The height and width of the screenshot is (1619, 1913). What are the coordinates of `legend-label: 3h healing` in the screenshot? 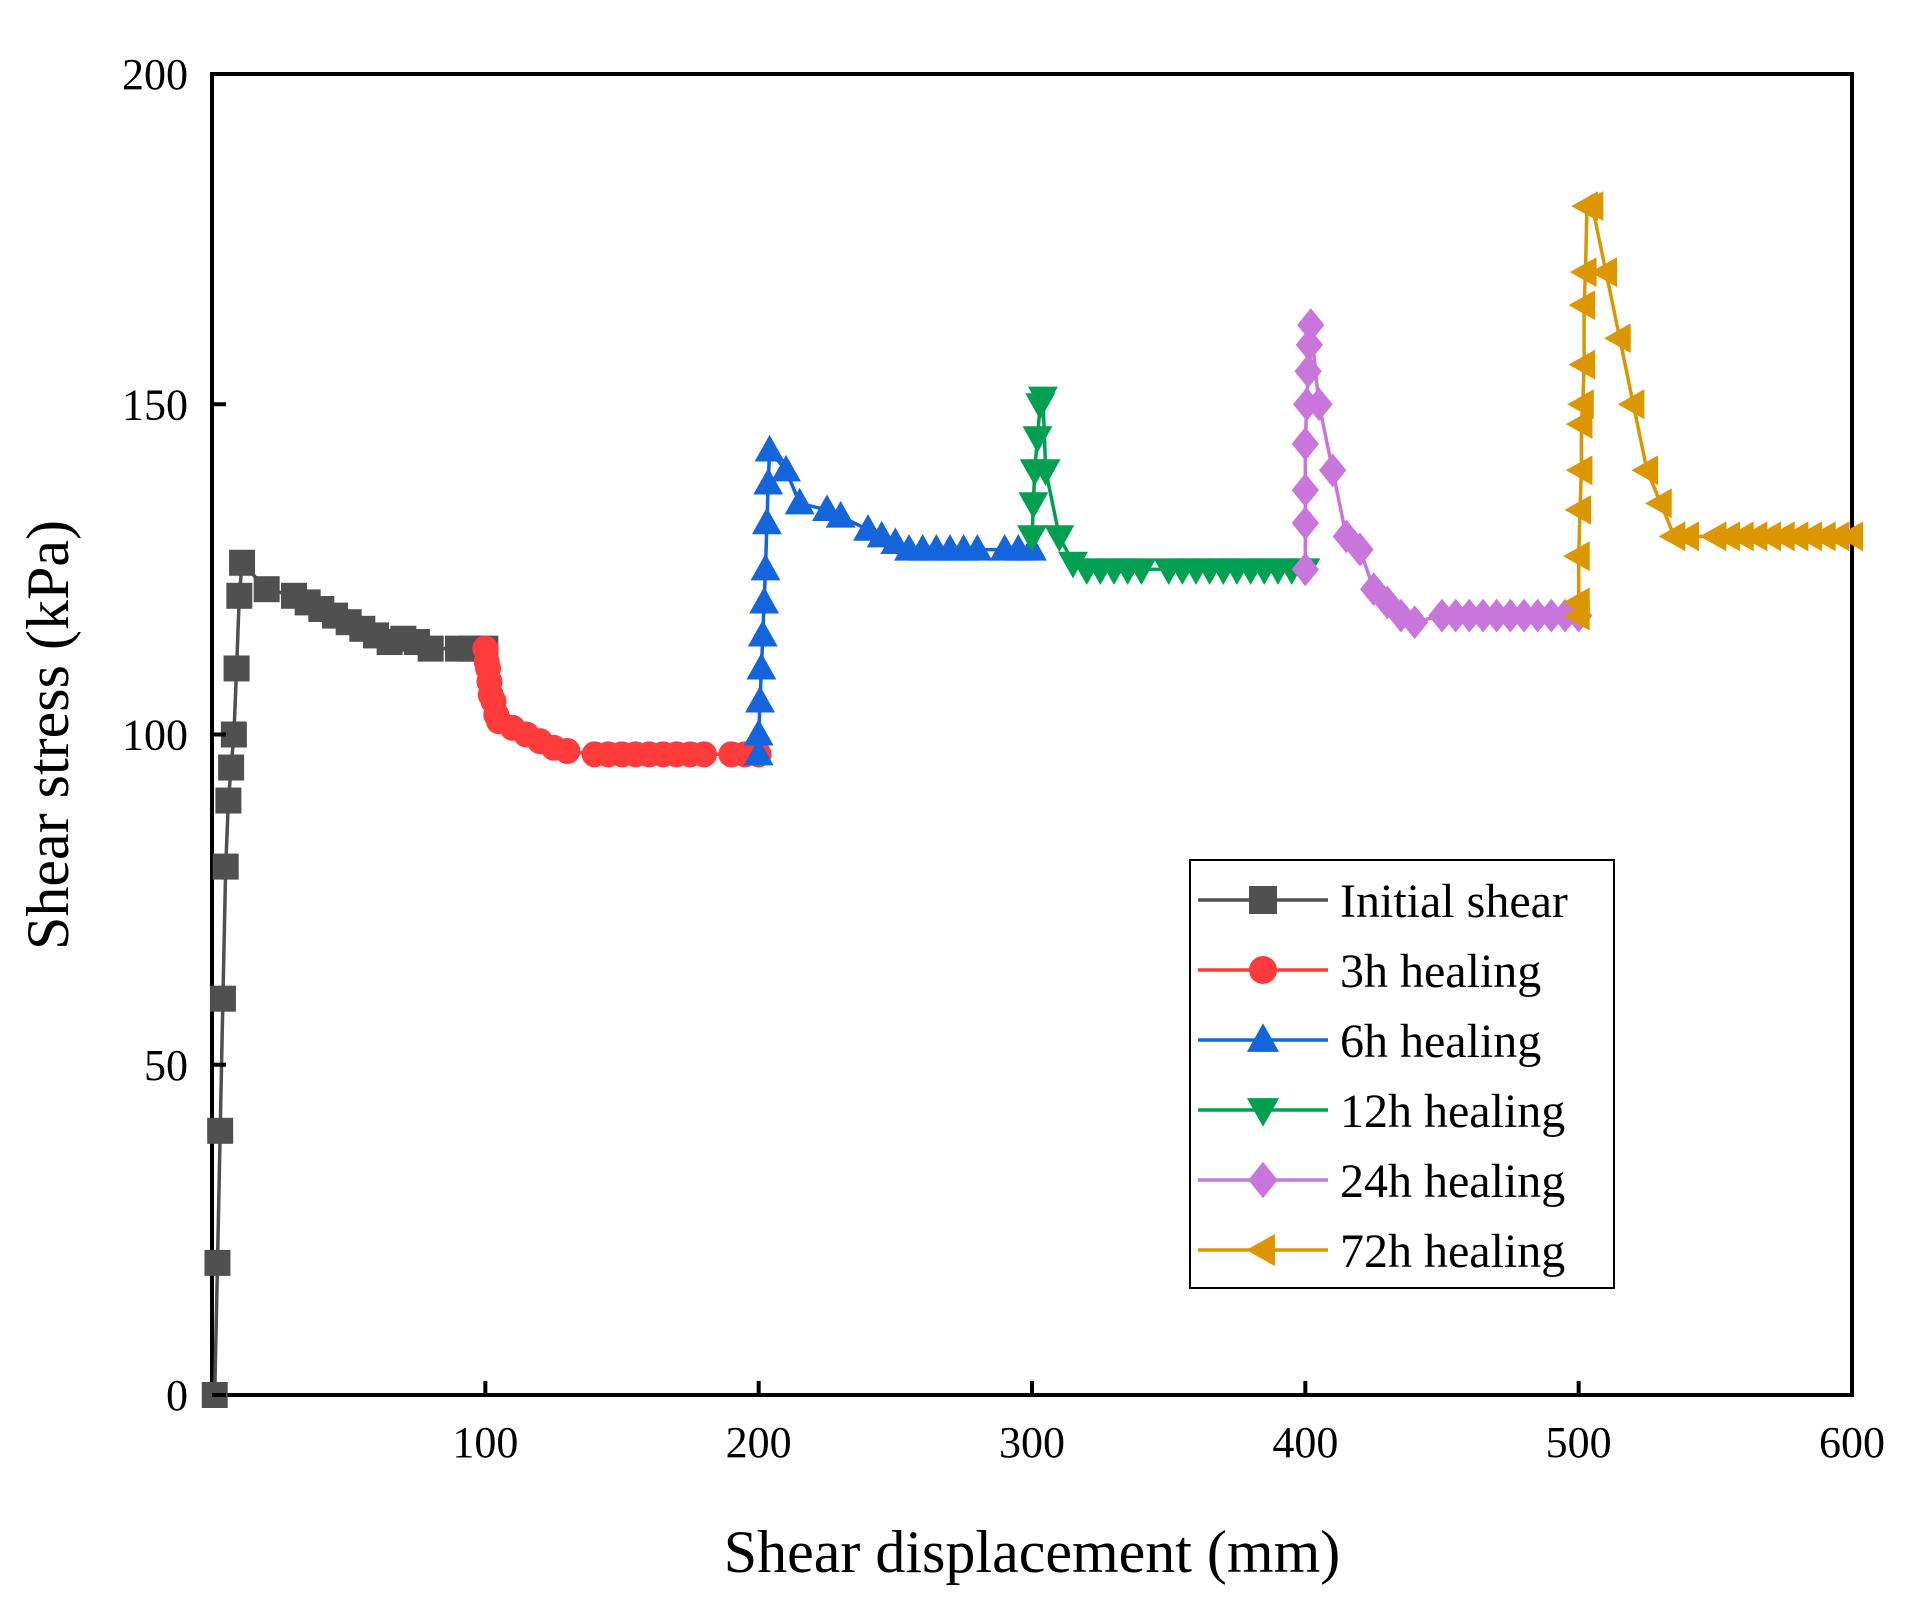 It's located at (1440, 971).